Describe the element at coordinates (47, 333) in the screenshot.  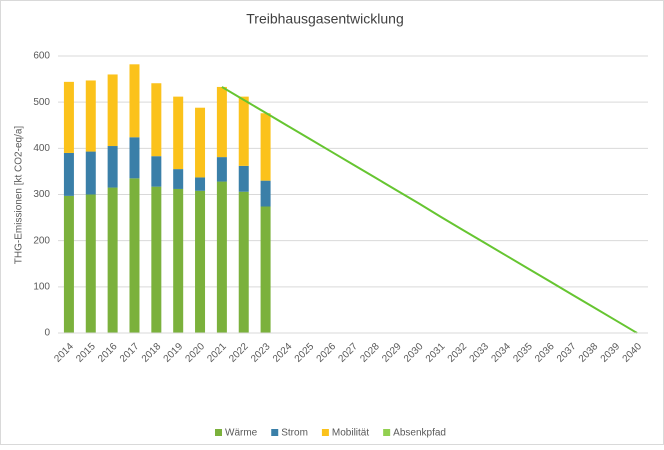
I see `y-tick-label: 0` at that location.